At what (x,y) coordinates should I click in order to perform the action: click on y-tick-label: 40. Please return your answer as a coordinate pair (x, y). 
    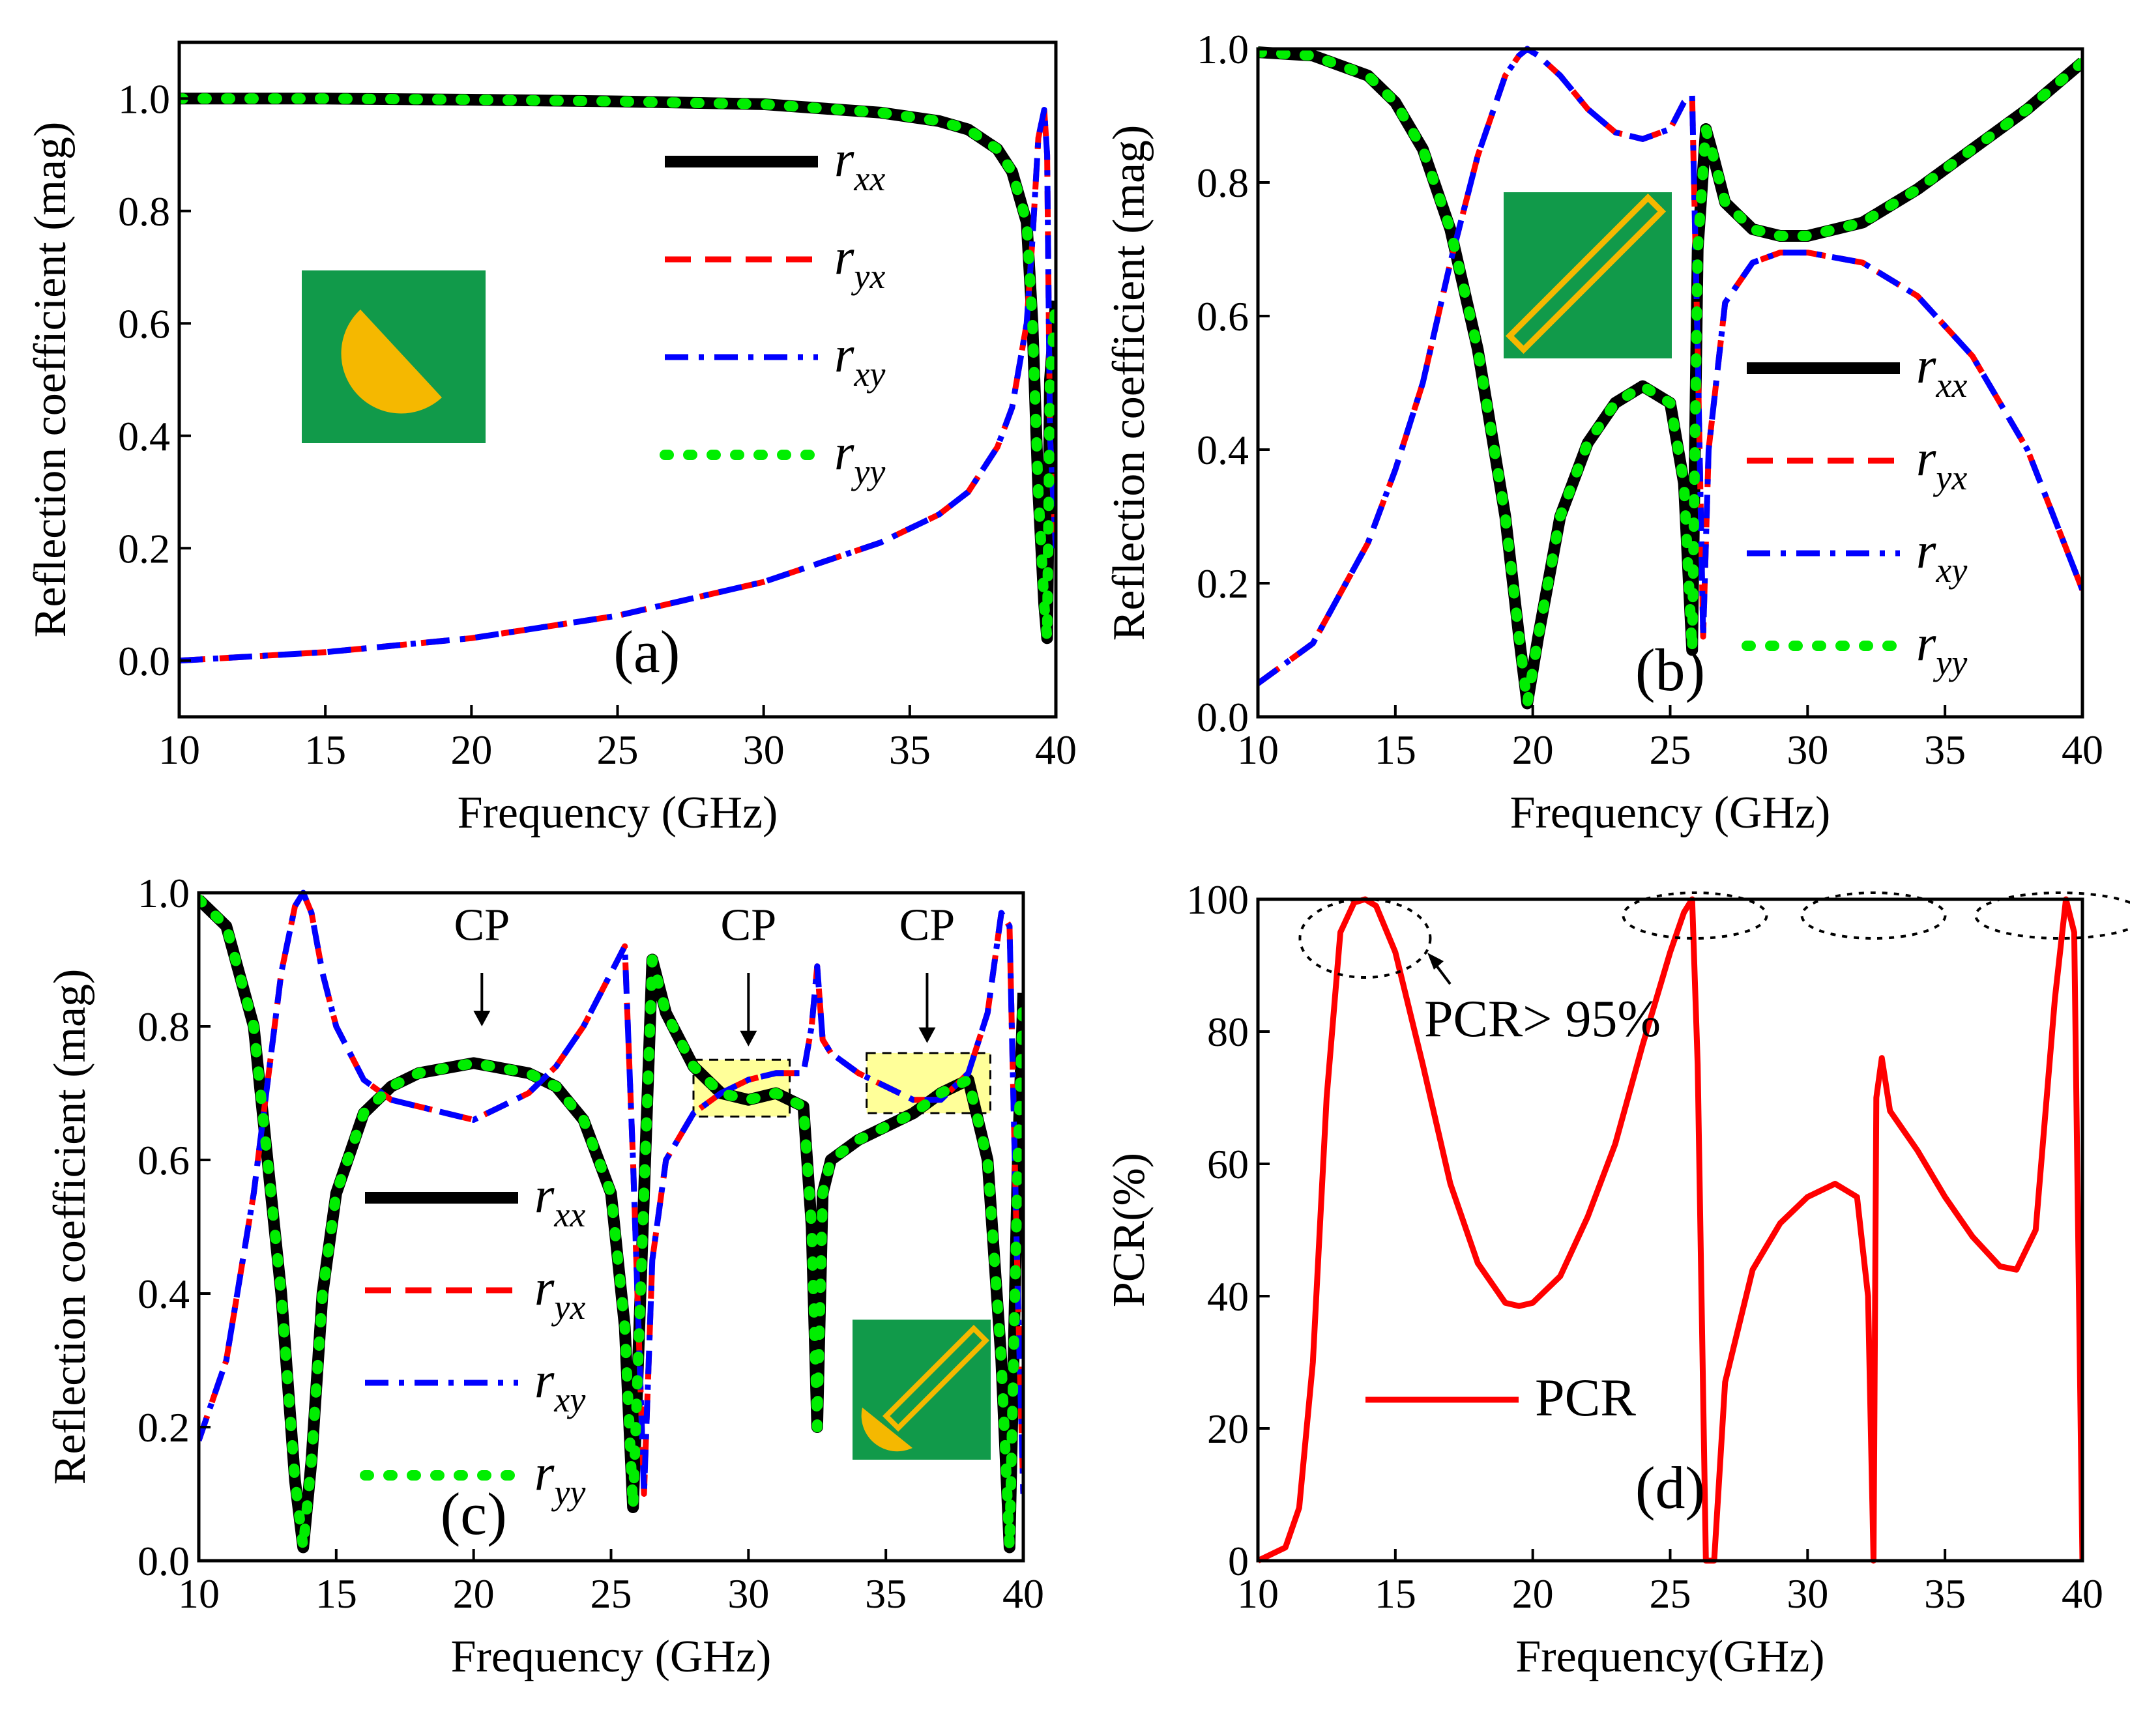
    Looking at the image, I should click on (1228, 1296).